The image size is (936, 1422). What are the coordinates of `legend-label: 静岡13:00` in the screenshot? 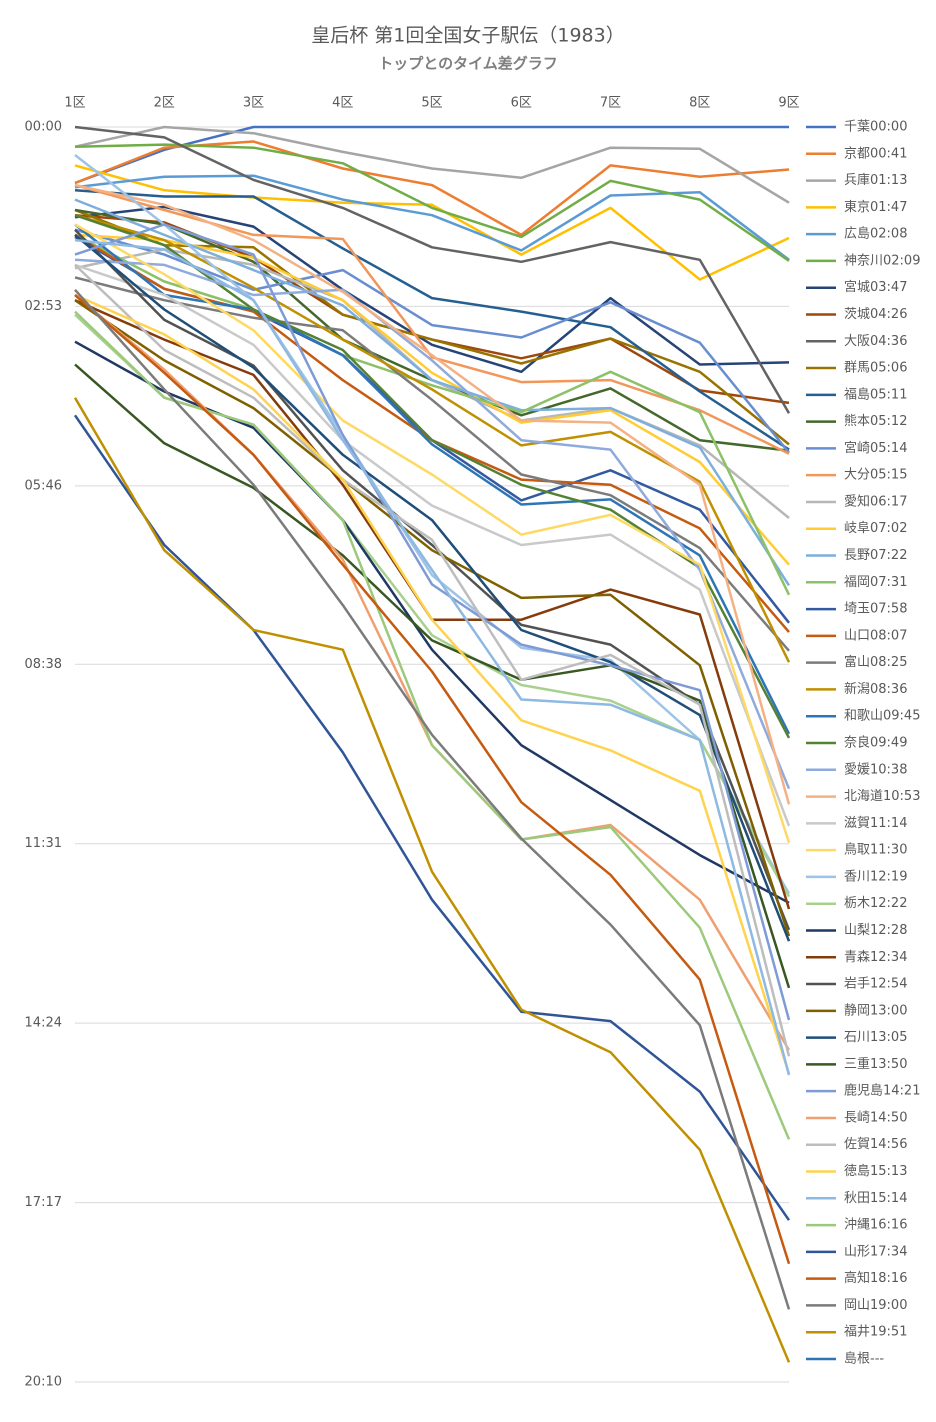 It's located at (875, 1010).